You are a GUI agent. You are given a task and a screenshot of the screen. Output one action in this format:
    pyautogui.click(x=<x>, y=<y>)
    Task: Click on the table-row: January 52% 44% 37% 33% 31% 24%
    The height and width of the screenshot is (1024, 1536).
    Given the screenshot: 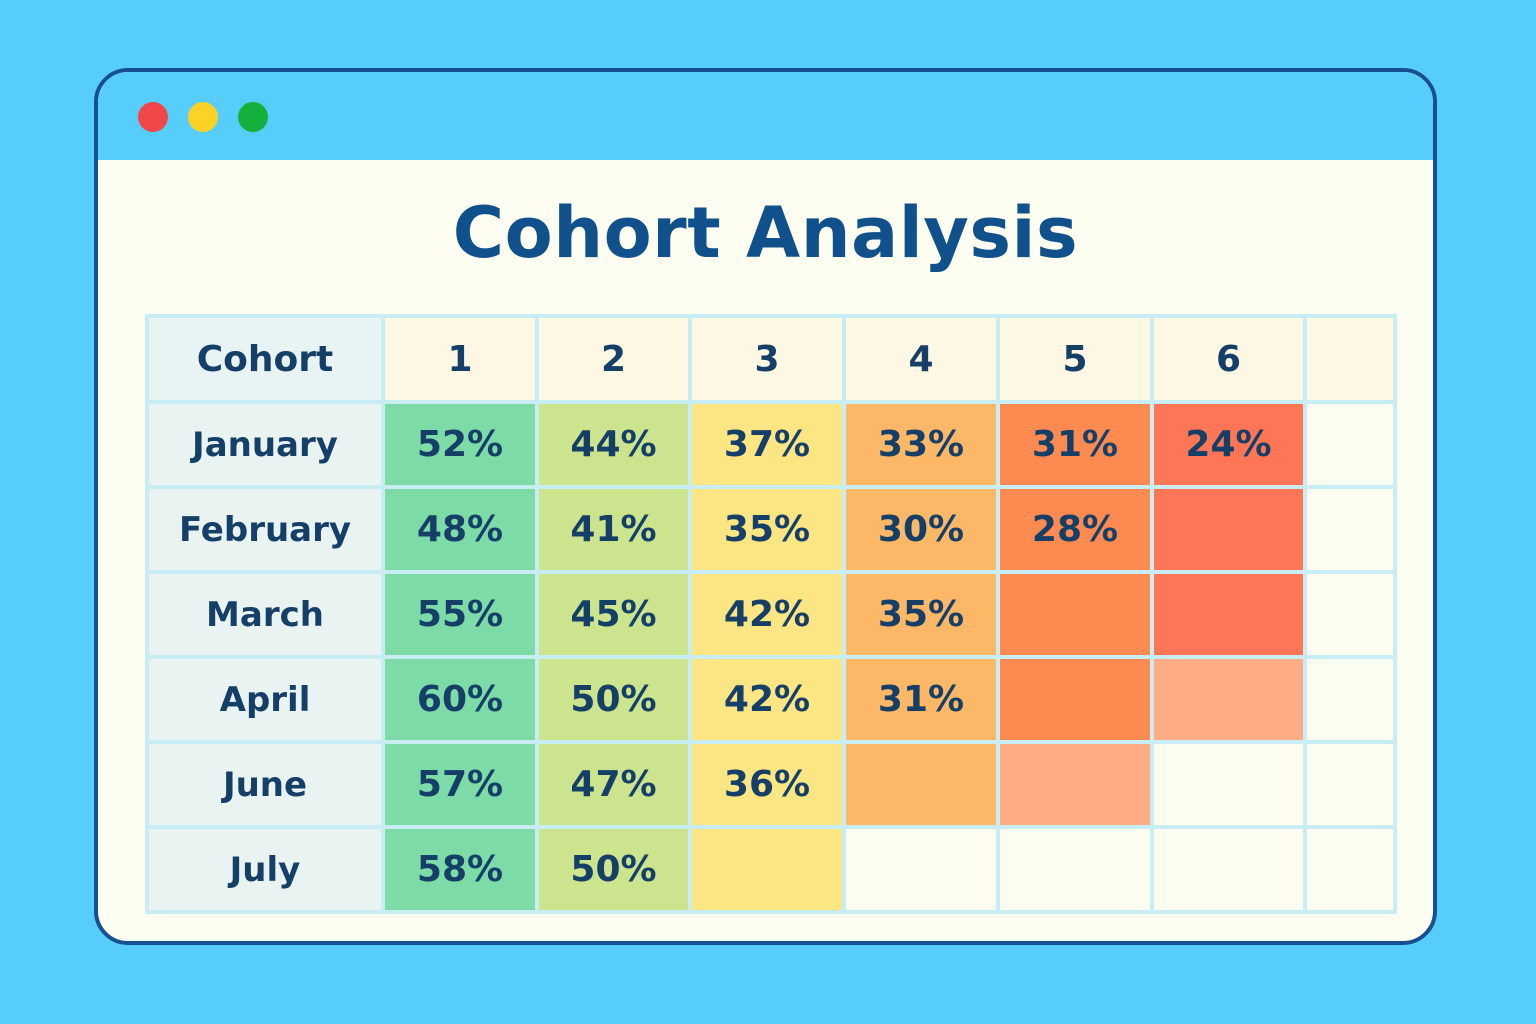 What is the action you would take?
    pyautogui.click(x=771, y=444)
    